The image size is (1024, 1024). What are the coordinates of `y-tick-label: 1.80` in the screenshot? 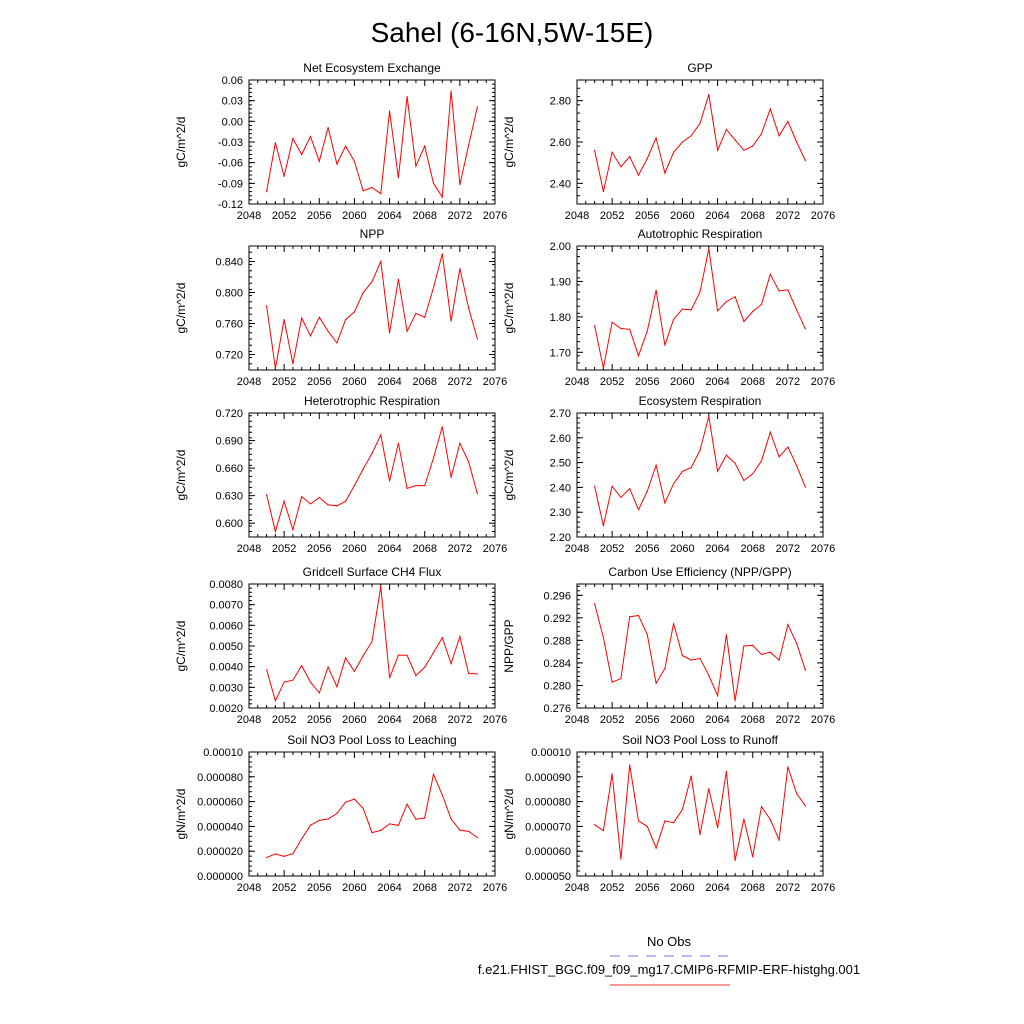 It's located at (560, 318).